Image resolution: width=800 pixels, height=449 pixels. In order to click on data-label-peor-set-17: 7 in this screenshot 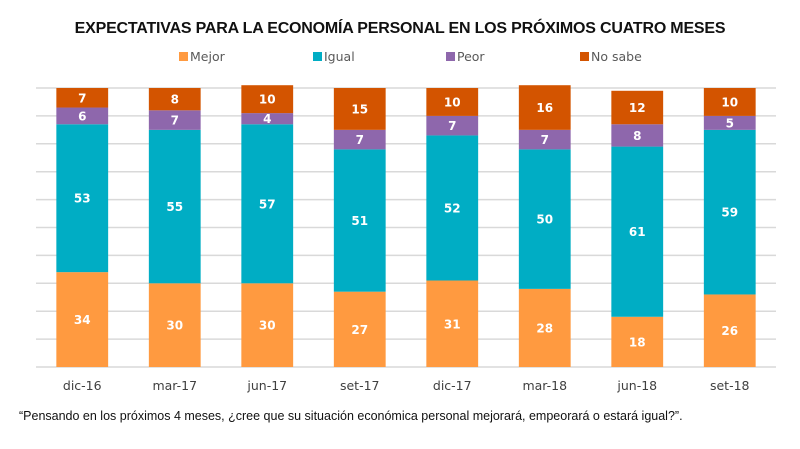, I will do `click(360, 140)`.